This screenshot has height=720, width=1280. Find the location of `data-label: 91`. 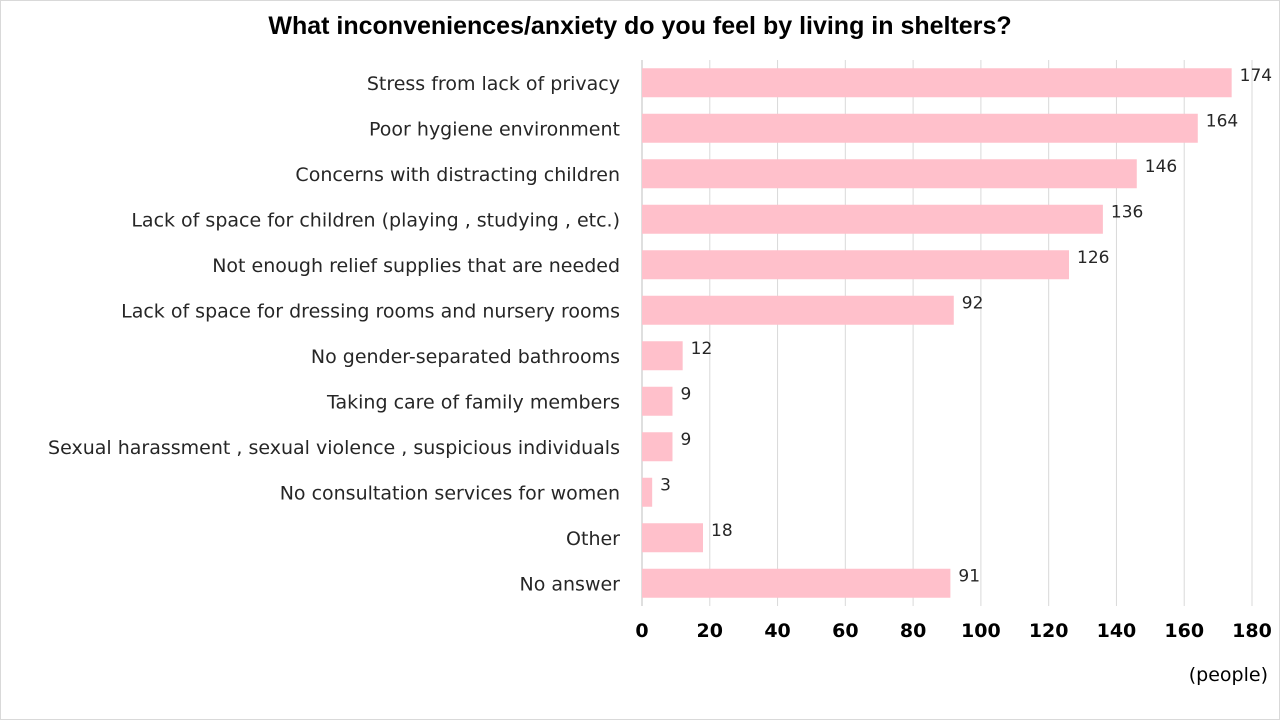

data-label: 91 is located at coordinates (969, 576).